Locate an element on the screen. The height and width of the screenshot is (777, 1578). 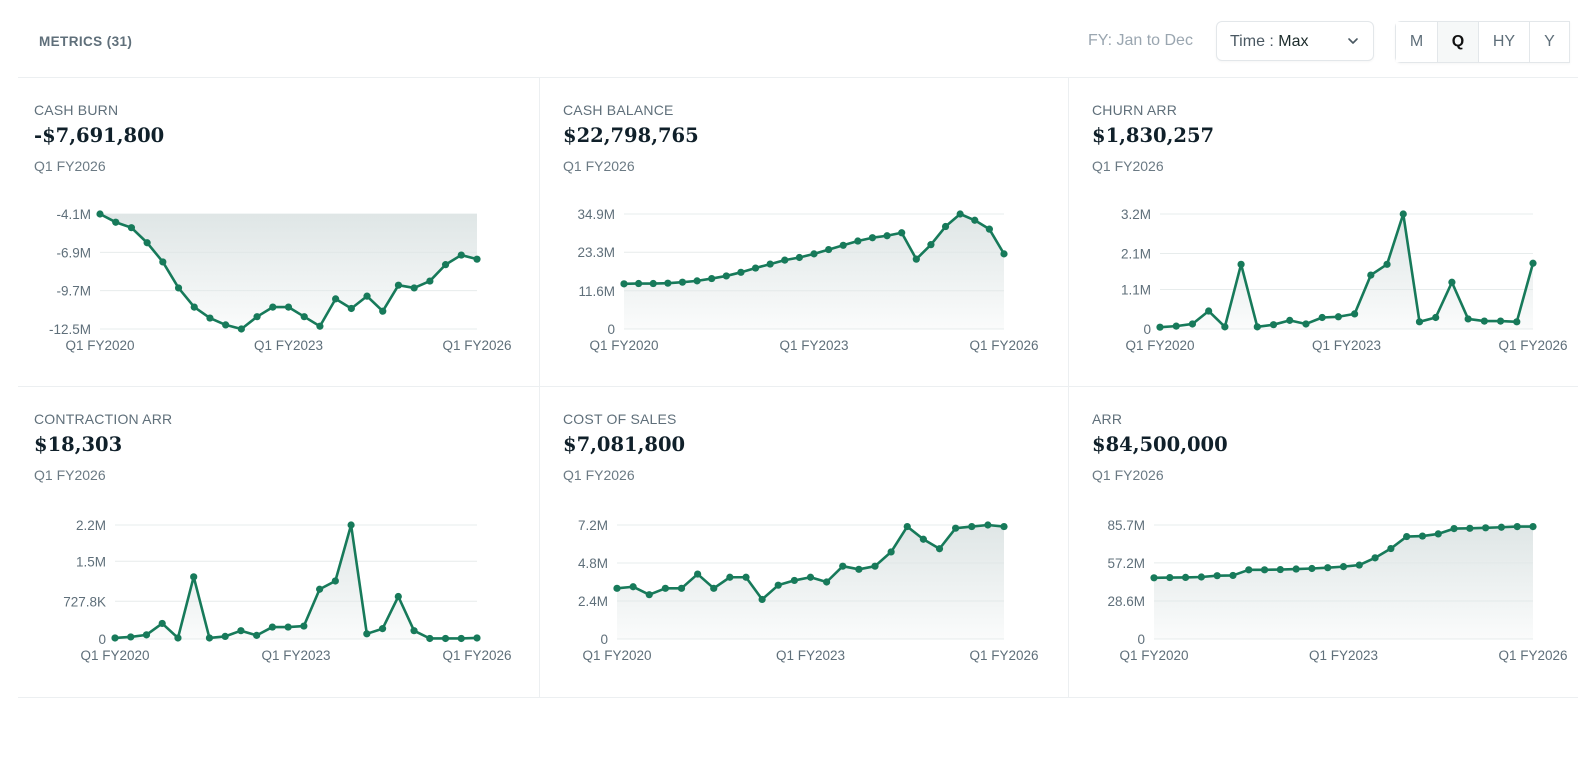
period-button-quarter: Q is located at coordinates (1458, 42).